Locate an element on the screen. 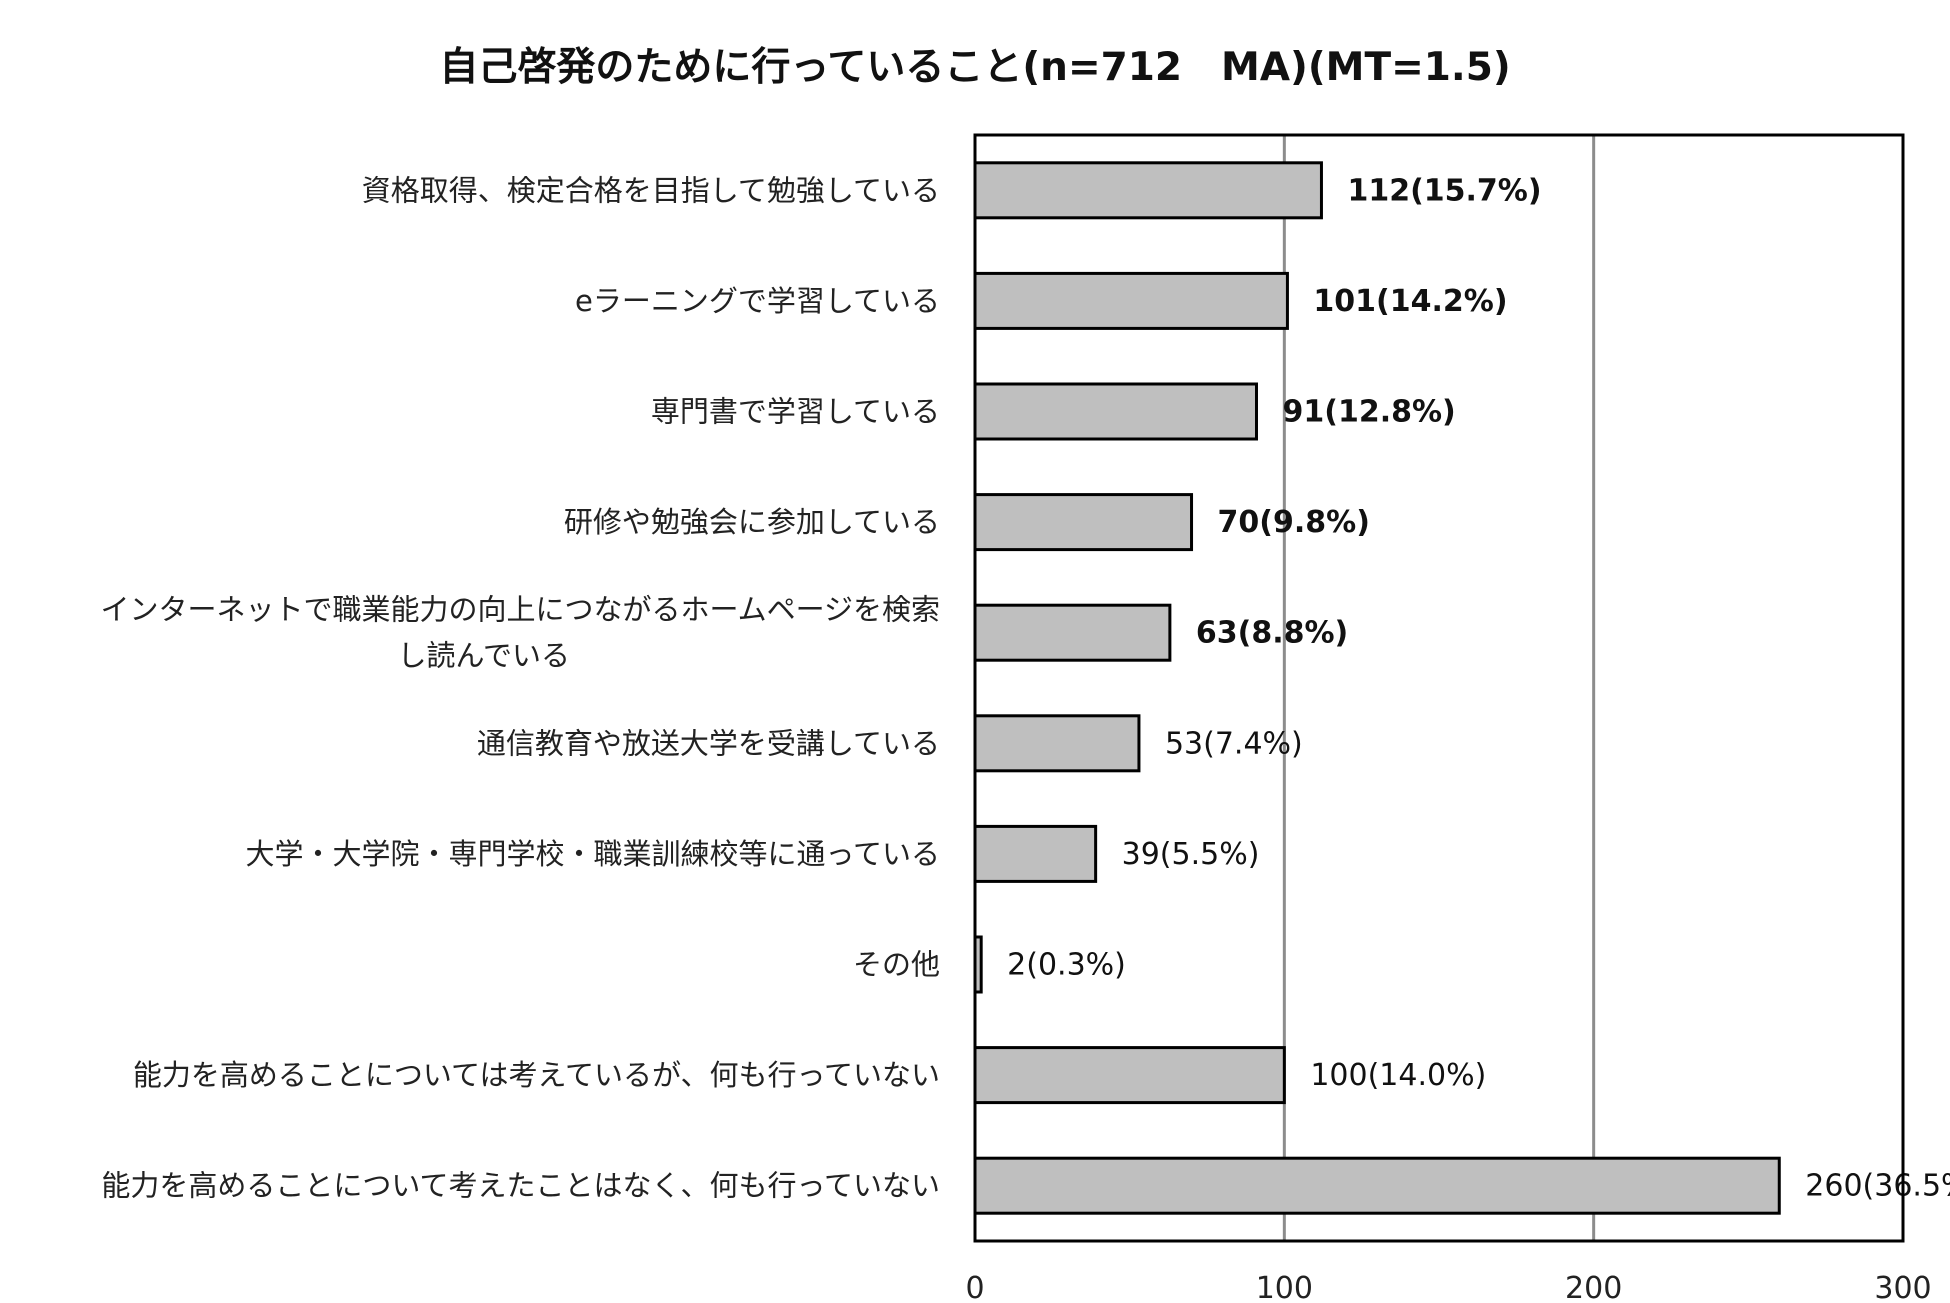  data-label: 100(14.0%) is located at coordinates (1398, 1075).